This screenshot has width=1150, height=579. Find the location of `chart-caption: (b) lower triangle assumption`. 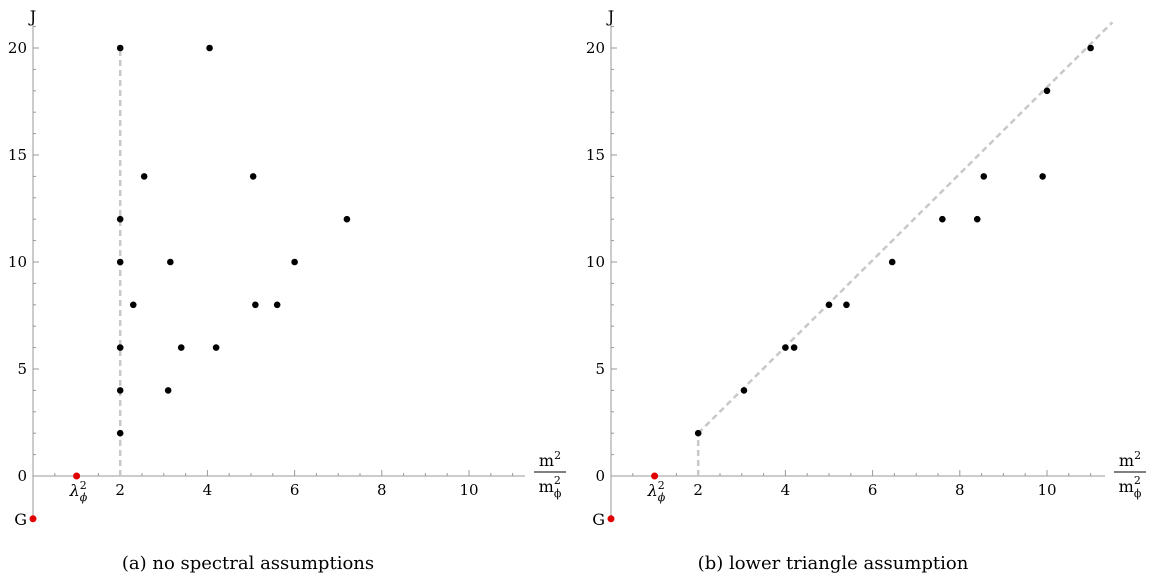

chart-caption: (b) lower triangle assumption is located at coordinates (833, 563).